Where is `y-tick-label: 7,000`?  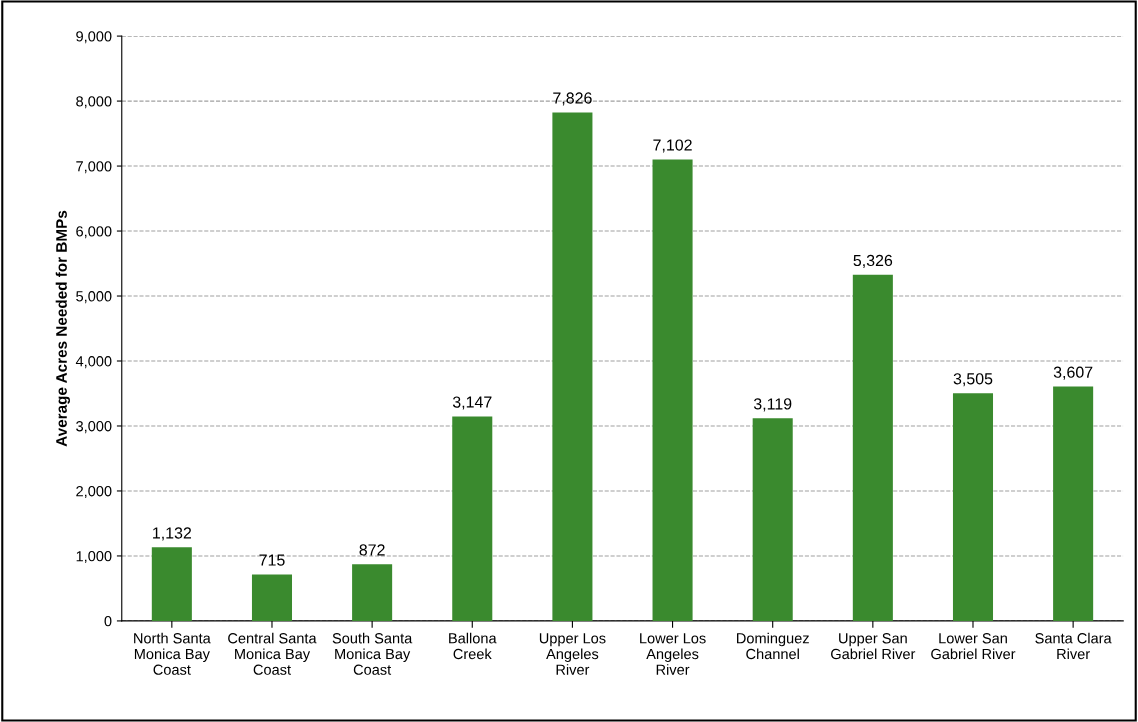
y-tick-label: 7,000 is located at coordinates (94, 167).